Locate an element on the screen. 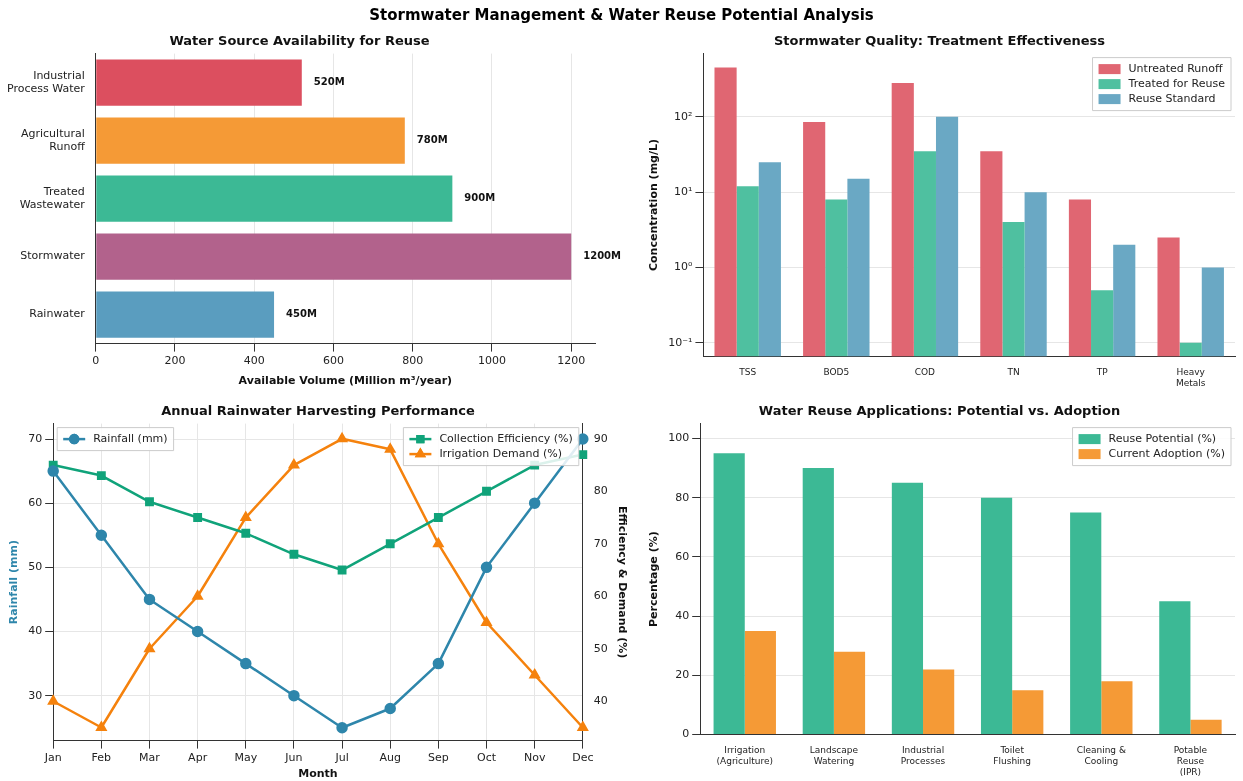  data-label: 780M is located at coordinates (432, 140).